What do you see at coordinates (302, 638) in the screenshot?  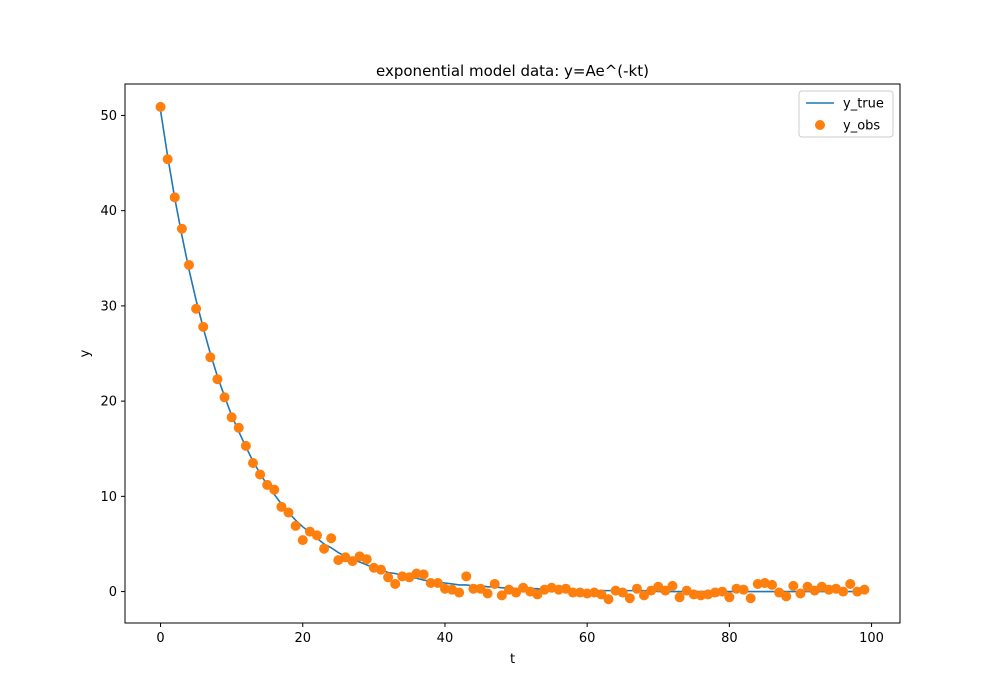 I see `x-tick-label: 20` at bounding box center [302, 638].